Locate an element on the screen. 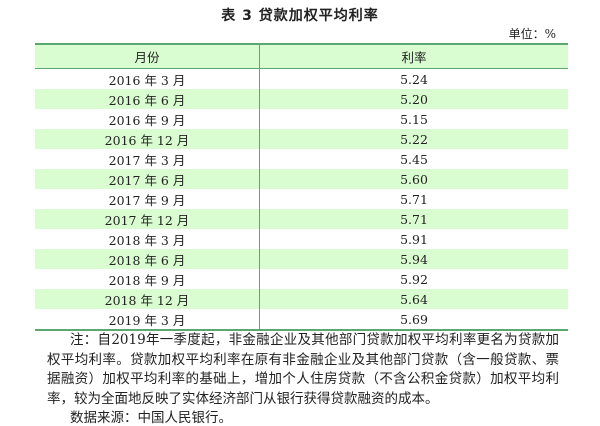  month-cell: 2018 年 6 月 is located at coordinates (147, 259).